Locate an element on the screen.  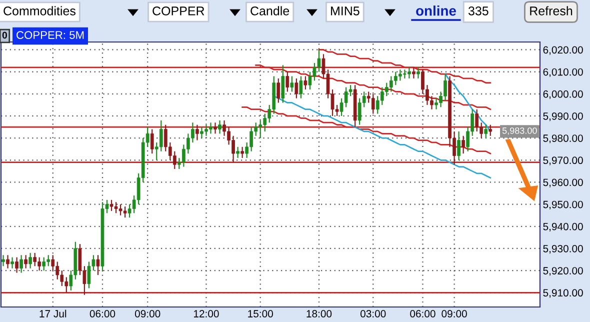
line-series is located at coordinates (468, 102).